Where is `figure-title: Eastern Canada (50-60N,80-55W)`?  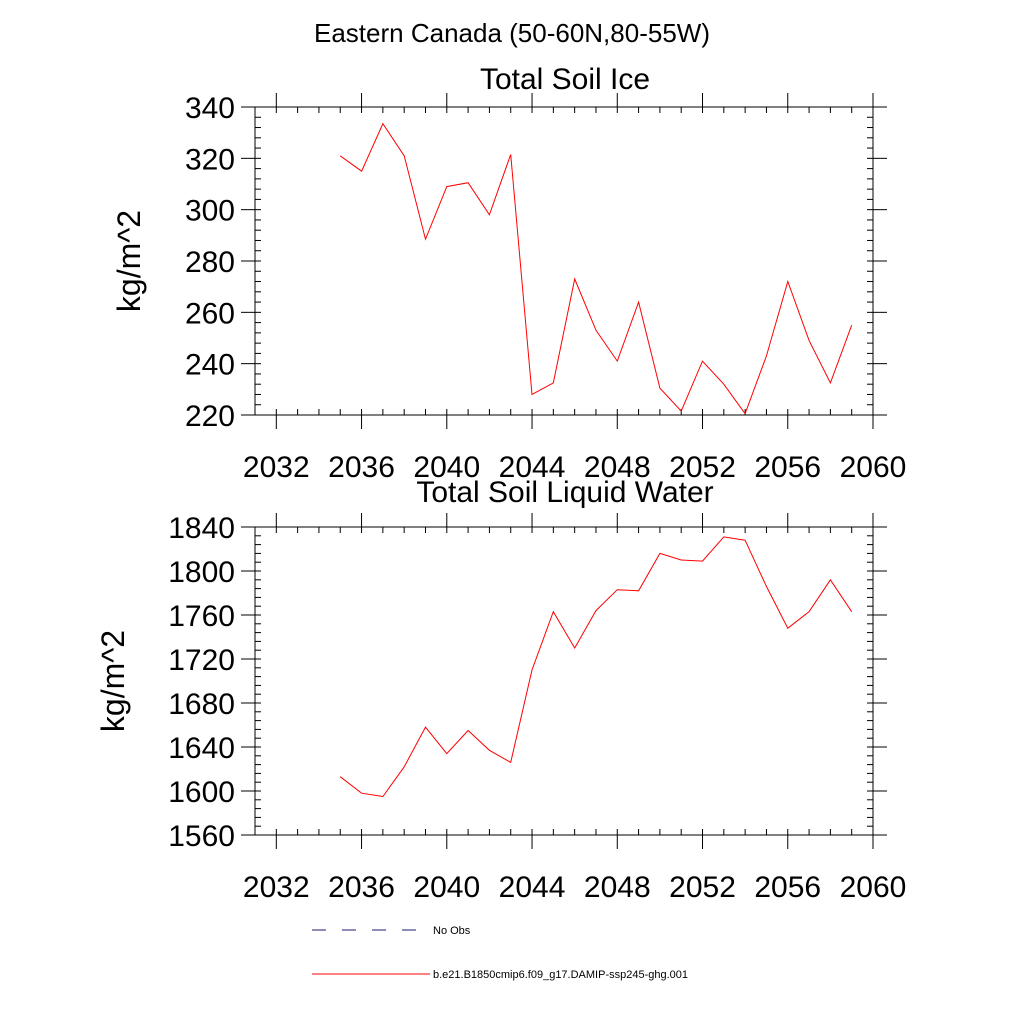
figure-title: Eastern Canada (50-60N,80-55W) is located at coordinates (512, 33).